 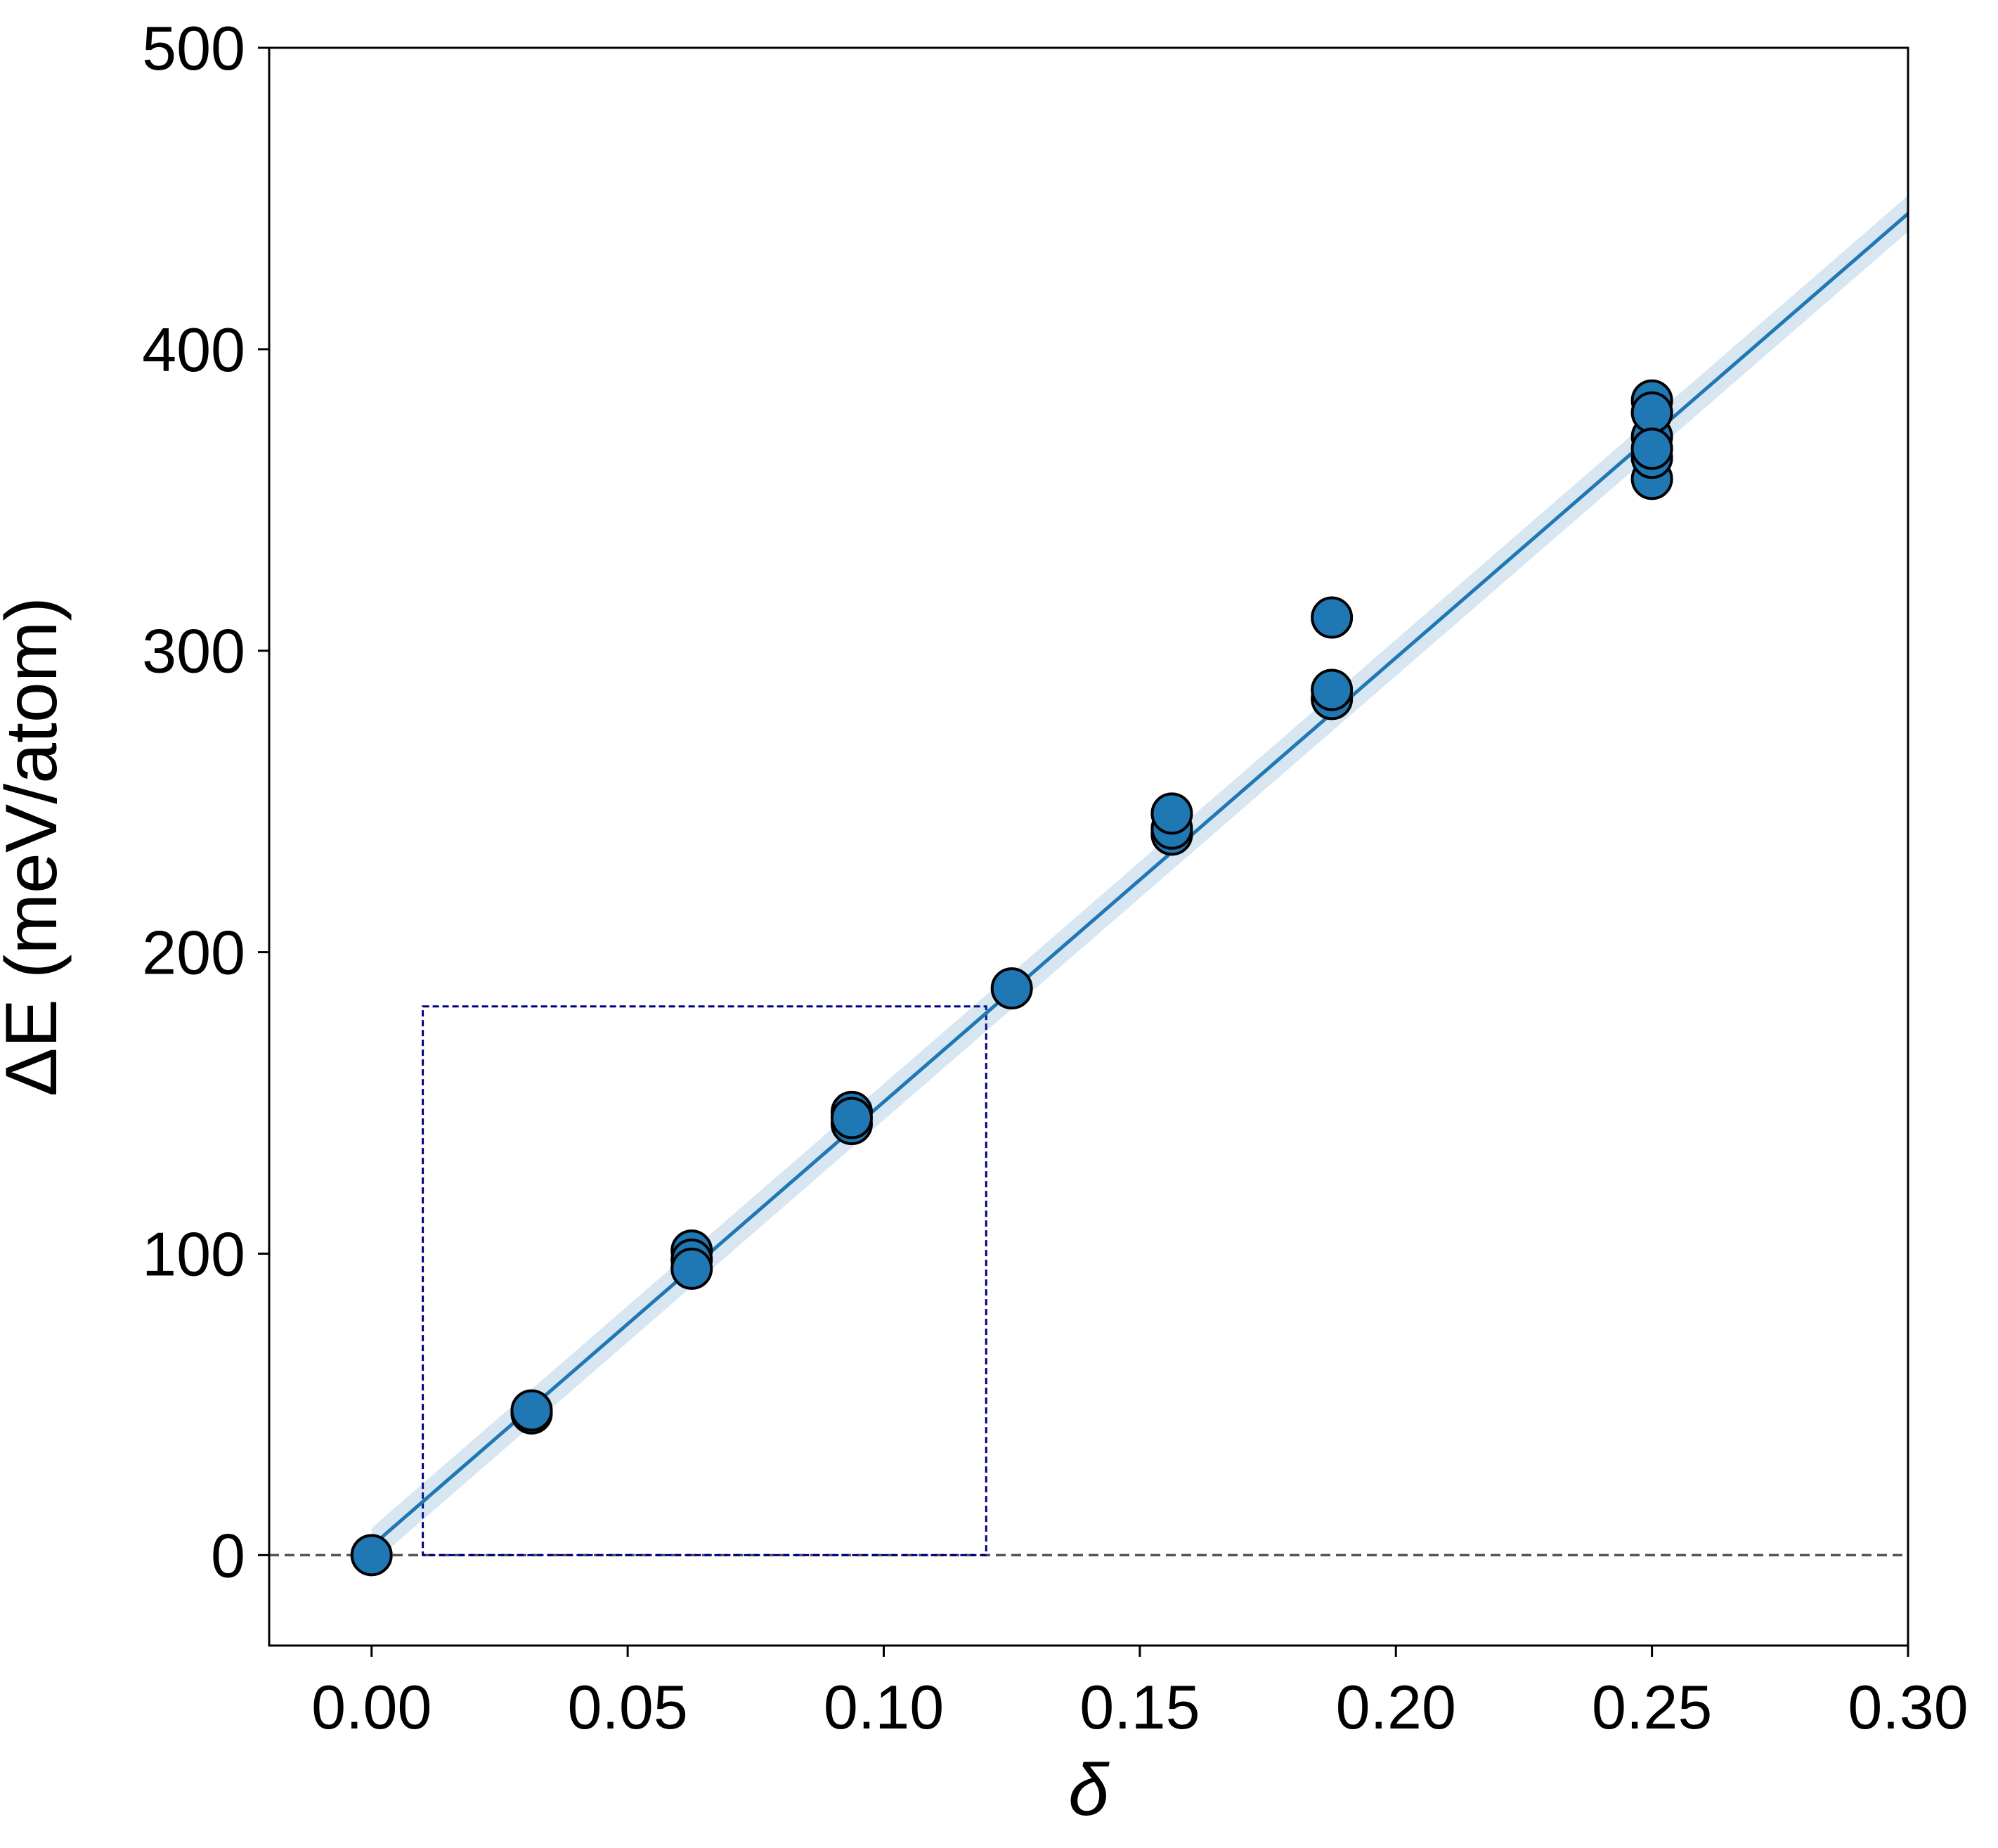 What do you see at coordinates (1139, 1707) in the screenshot?
I see `x-tick-label: 0.15` at bounding box center [1139, 1707].